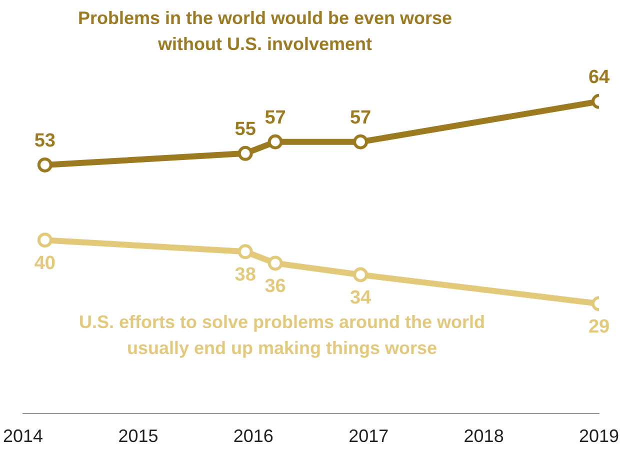 This screenshot has height=455, width=629. Describe the element at coordinates (599, 77) in the screenshot. I see `data-label: 64` at that location.